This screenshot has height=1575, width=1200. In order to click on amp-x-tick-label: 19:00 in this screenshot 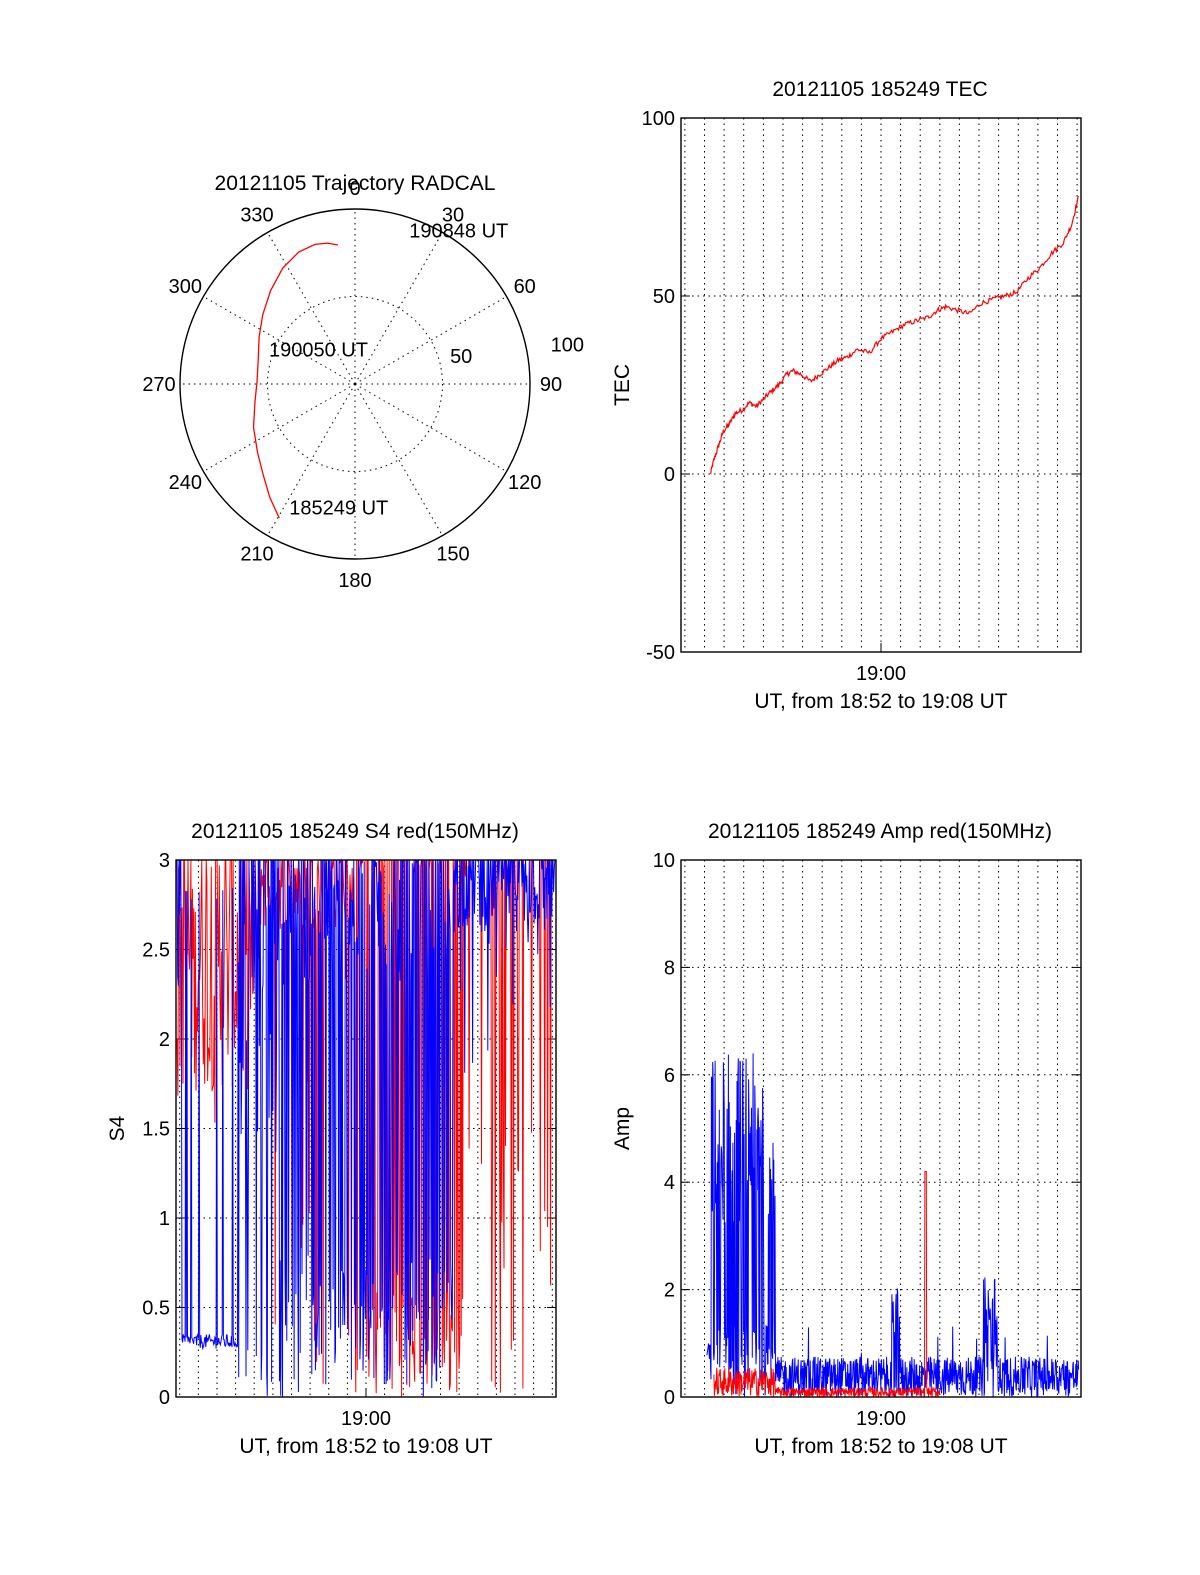, I will do `click(881, 1419)`.